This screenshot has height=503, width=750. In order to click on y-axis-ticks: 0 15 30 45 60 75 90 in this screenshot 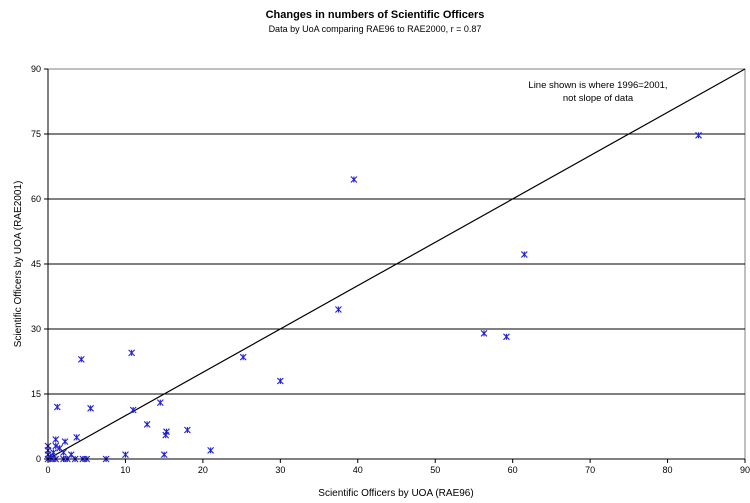, I will do `click(40, 264)`.